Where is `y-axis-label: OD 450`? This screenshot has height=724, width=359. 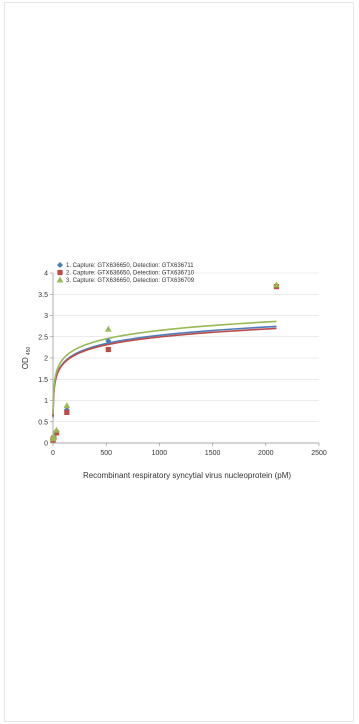
y-axis-label: OD 450 is located at coordinates (26, 357).